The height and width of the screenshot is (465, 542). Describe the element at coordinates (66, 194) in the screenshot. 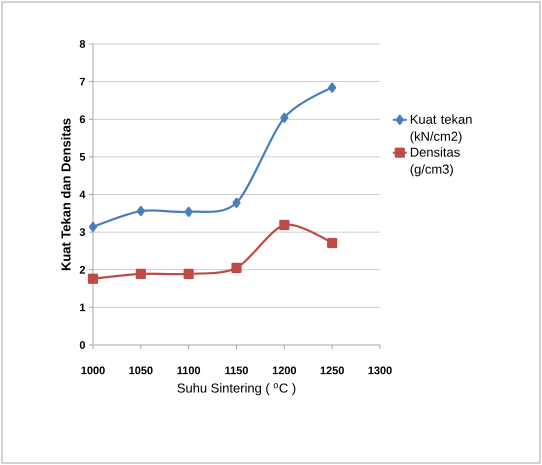

I see `y-axis-title: Kuat Tekan dan Densitas` at that location.